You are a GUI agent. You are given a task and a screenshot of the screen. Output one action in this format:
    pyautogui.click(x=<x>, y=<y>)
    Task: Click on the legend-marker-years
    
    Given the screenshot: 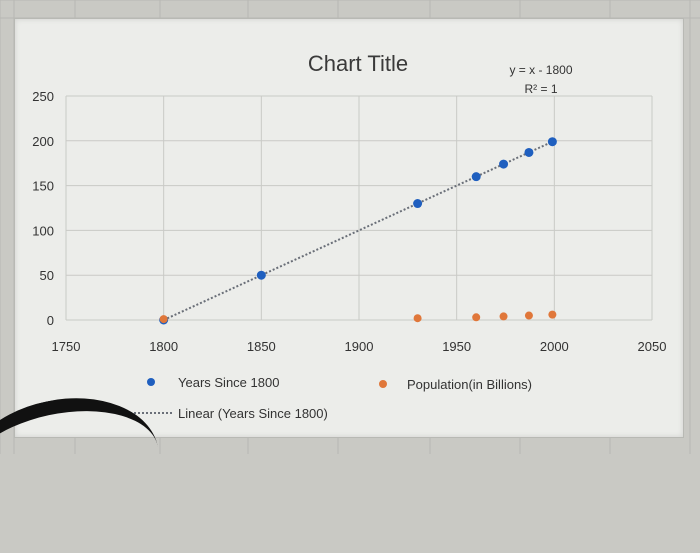 What is the action you would take?
    pyautogui.click(x=151, y=382)
    